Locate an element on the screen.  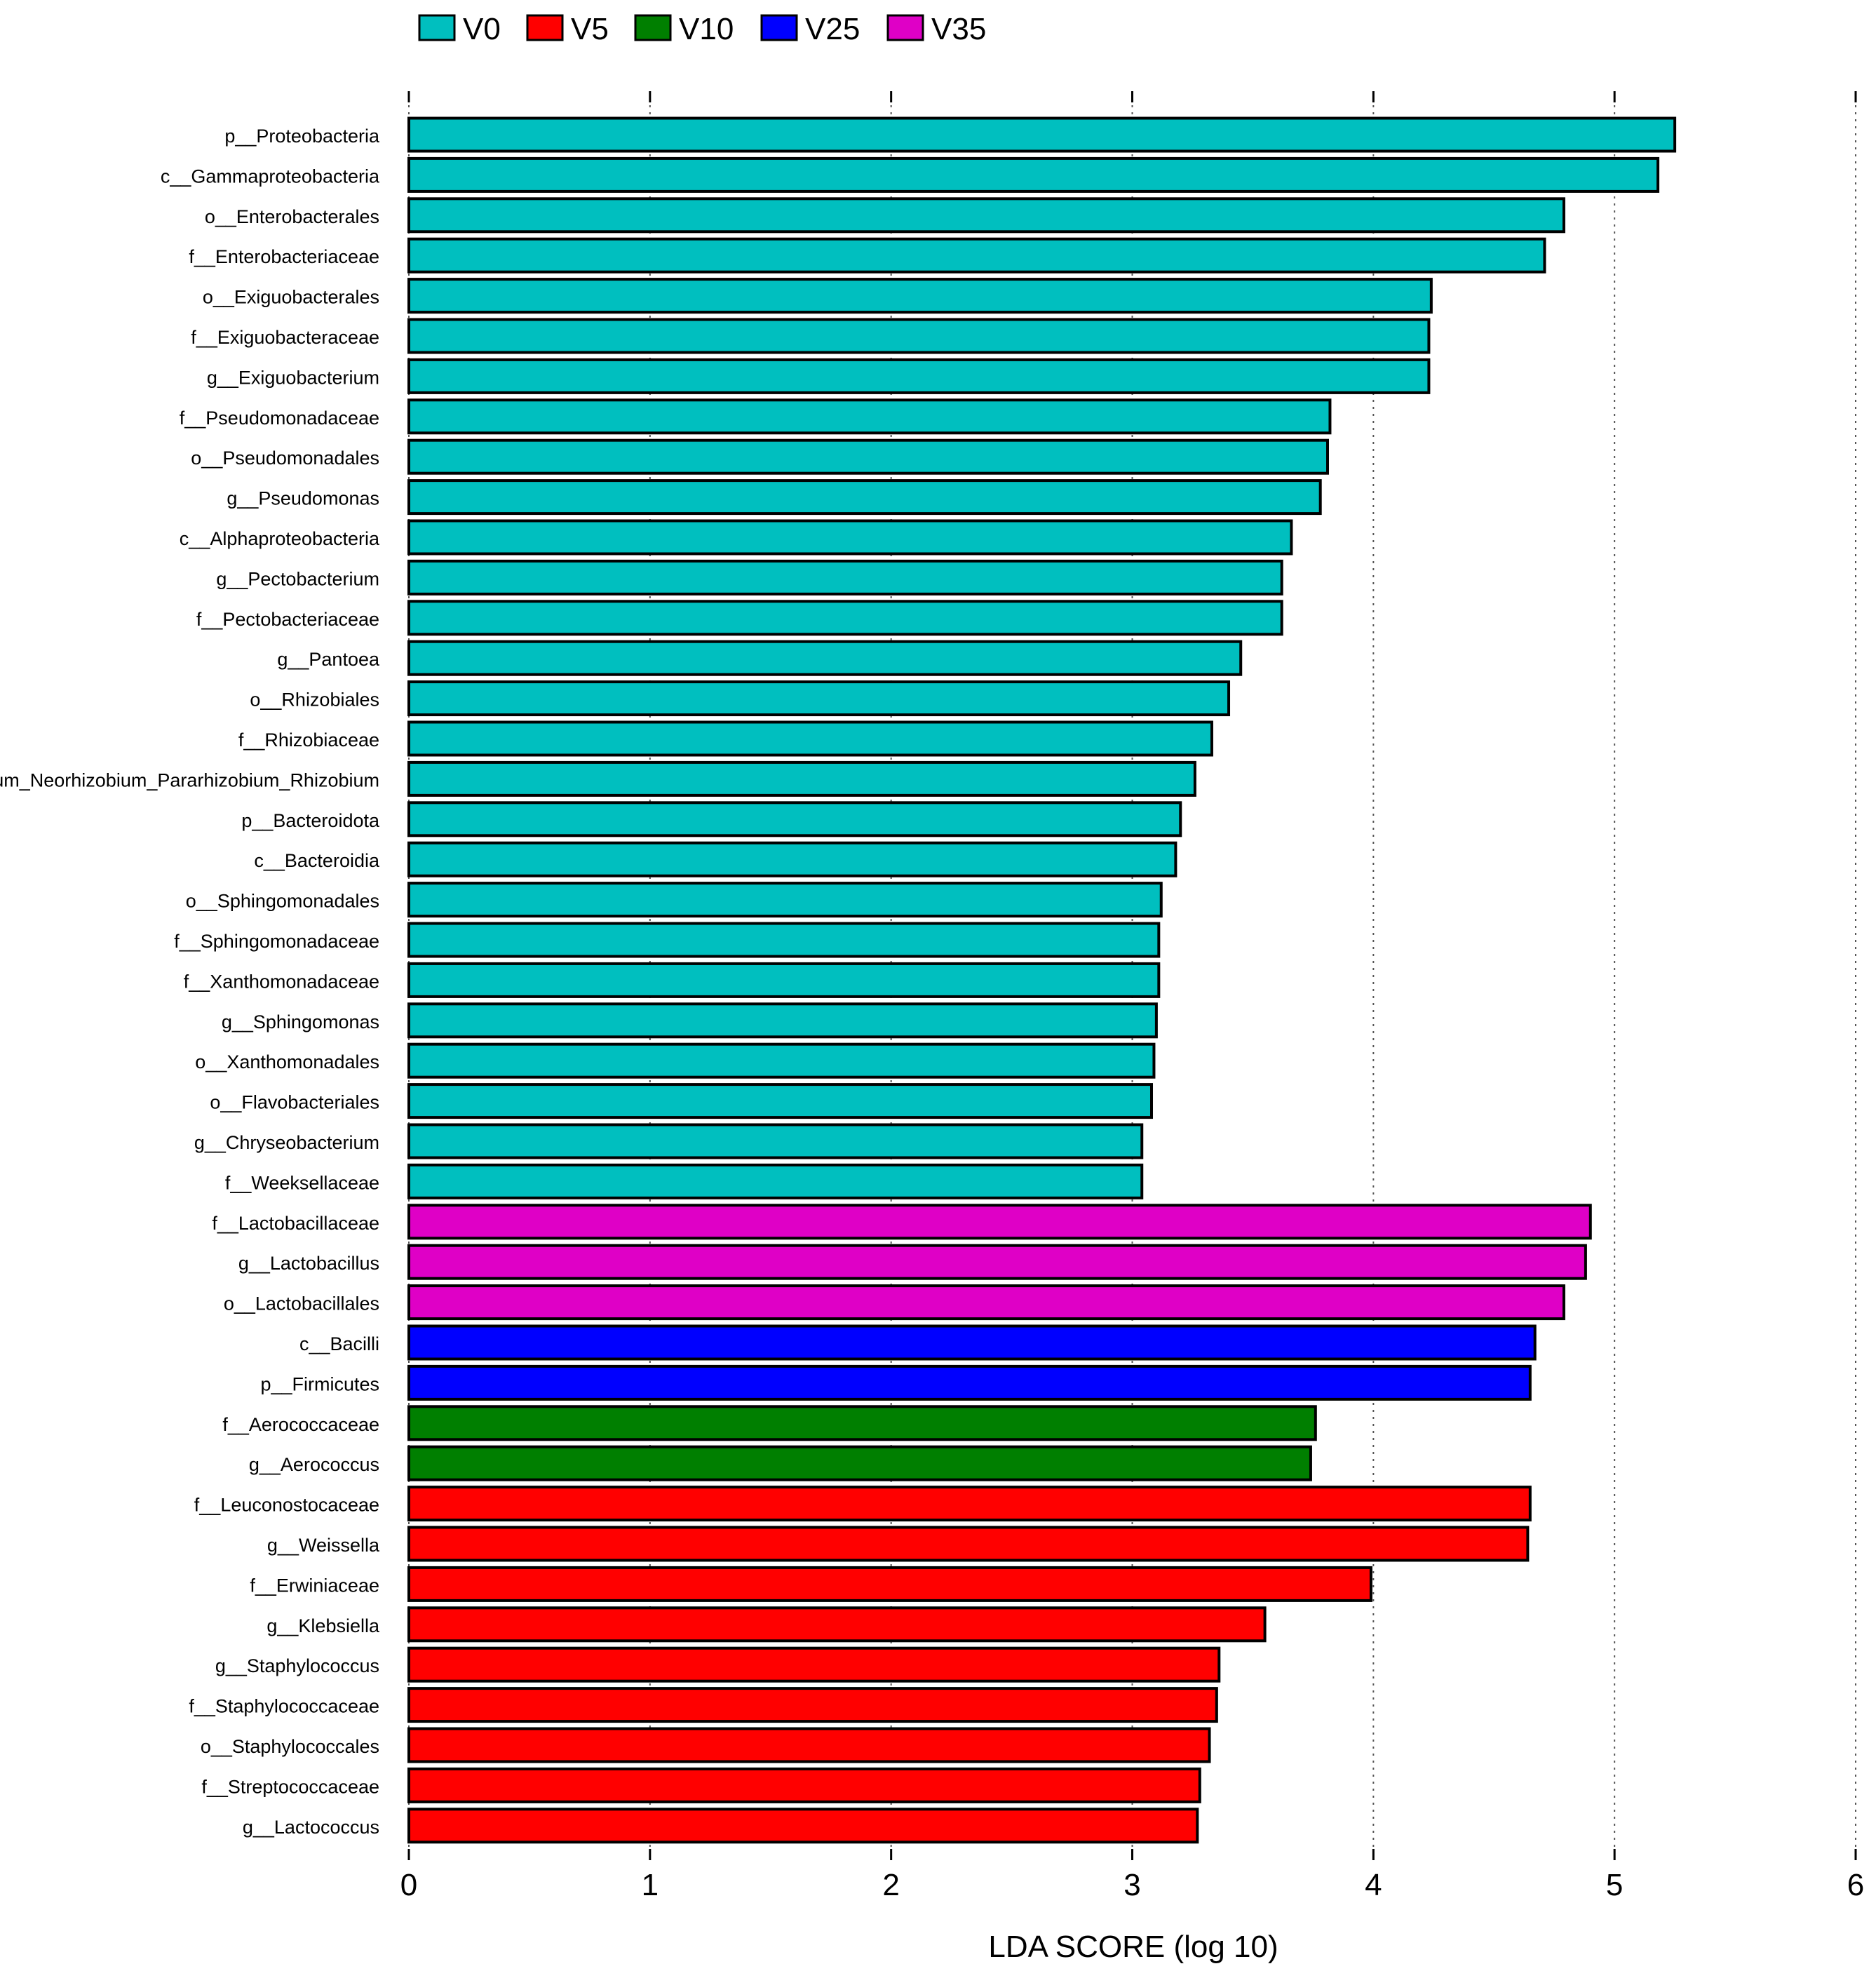
bar-g__Pseudomonas is located at coordinates (864, 497).